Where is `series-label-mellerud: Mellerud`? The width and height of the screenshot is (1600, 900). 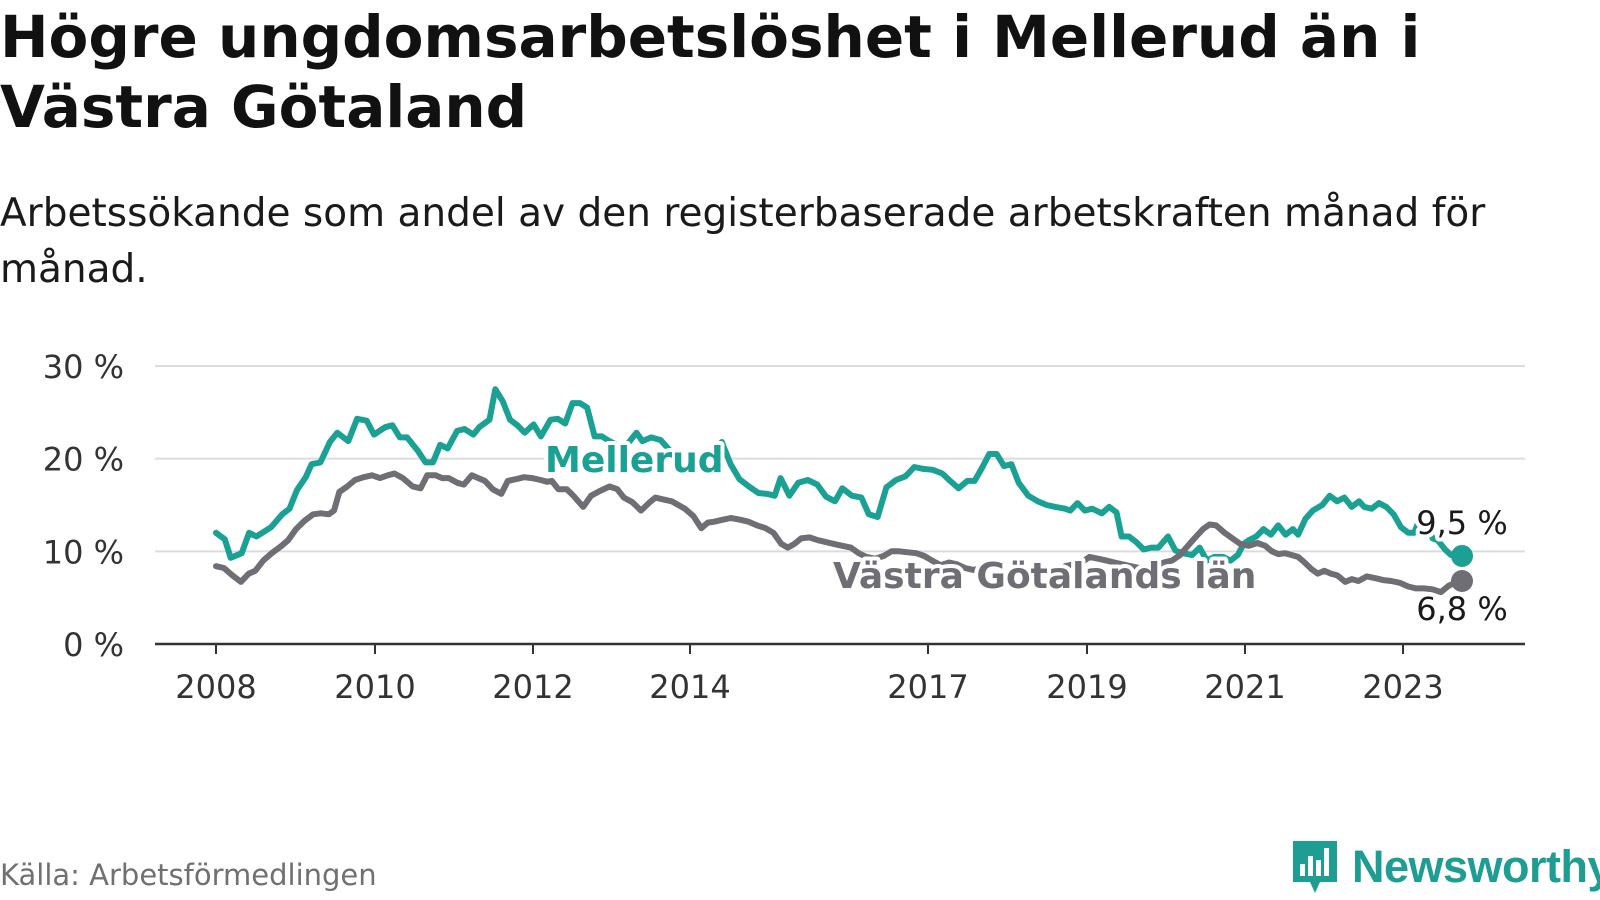
series-label-mellerud: Mellerud is located at coordinates (634, 460).